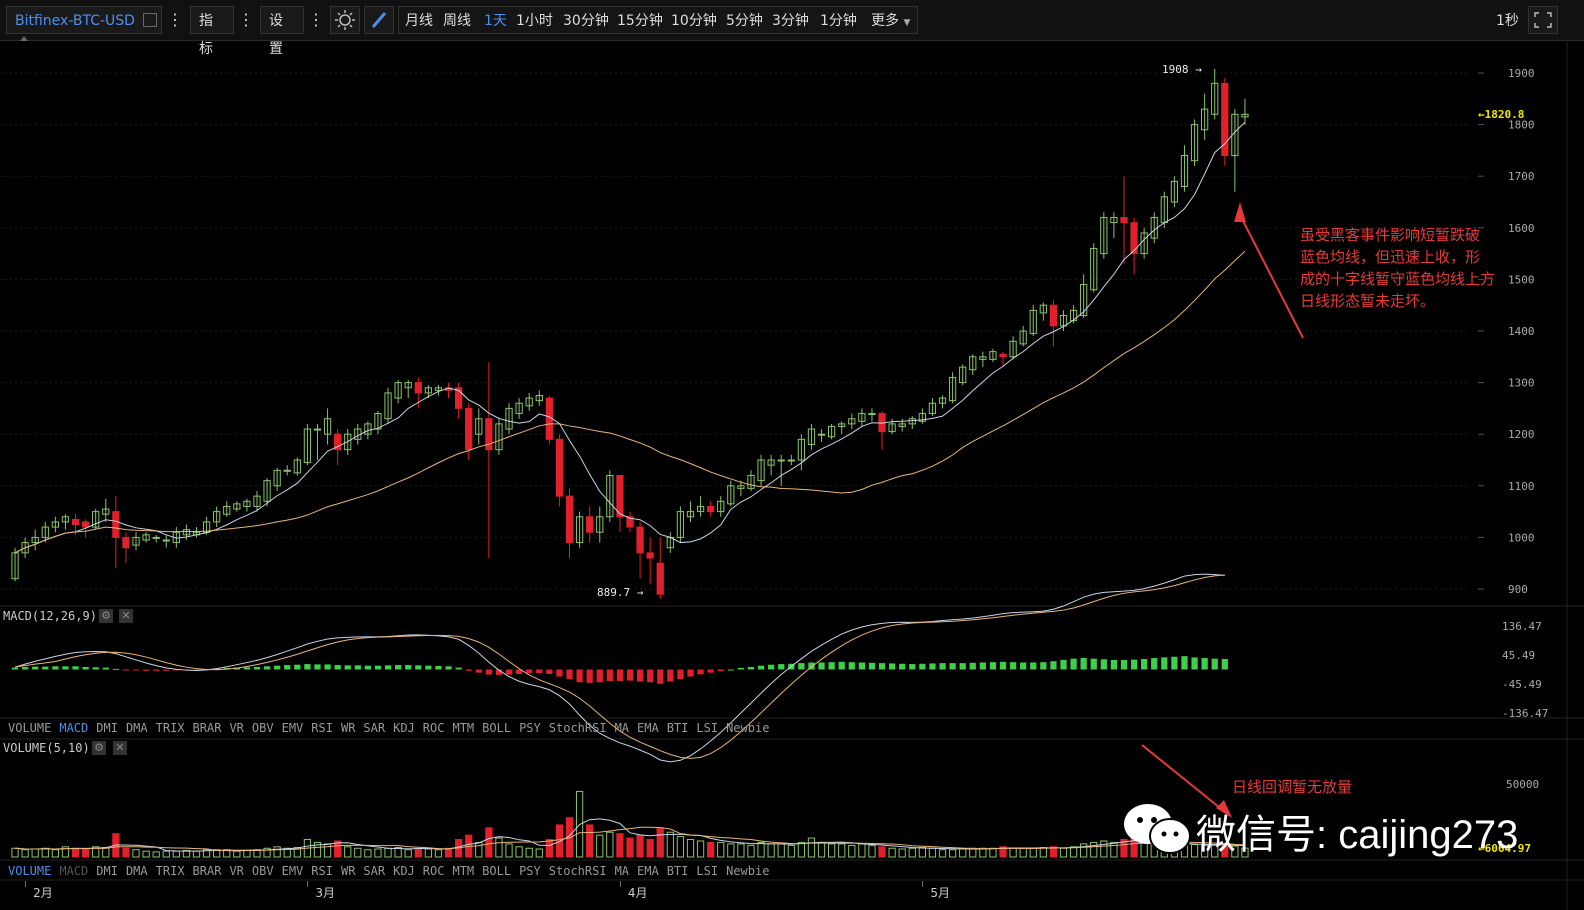 The image size is (1584, 910). Describe the element at coordinates (126, 616) in the screenshot. I see `macd-close-icon: ✕` at that location.